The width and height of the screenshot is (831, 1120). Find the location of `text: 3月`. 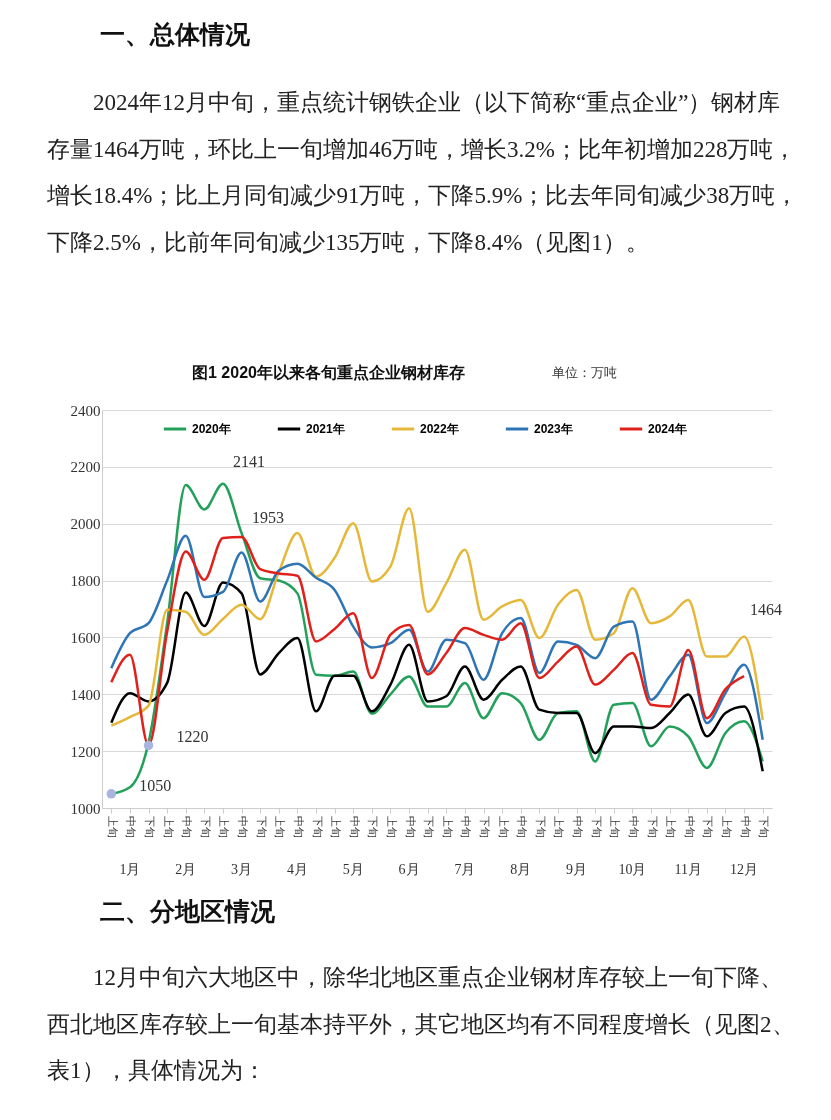

text: 3月 is located at coordinates (242, 869).